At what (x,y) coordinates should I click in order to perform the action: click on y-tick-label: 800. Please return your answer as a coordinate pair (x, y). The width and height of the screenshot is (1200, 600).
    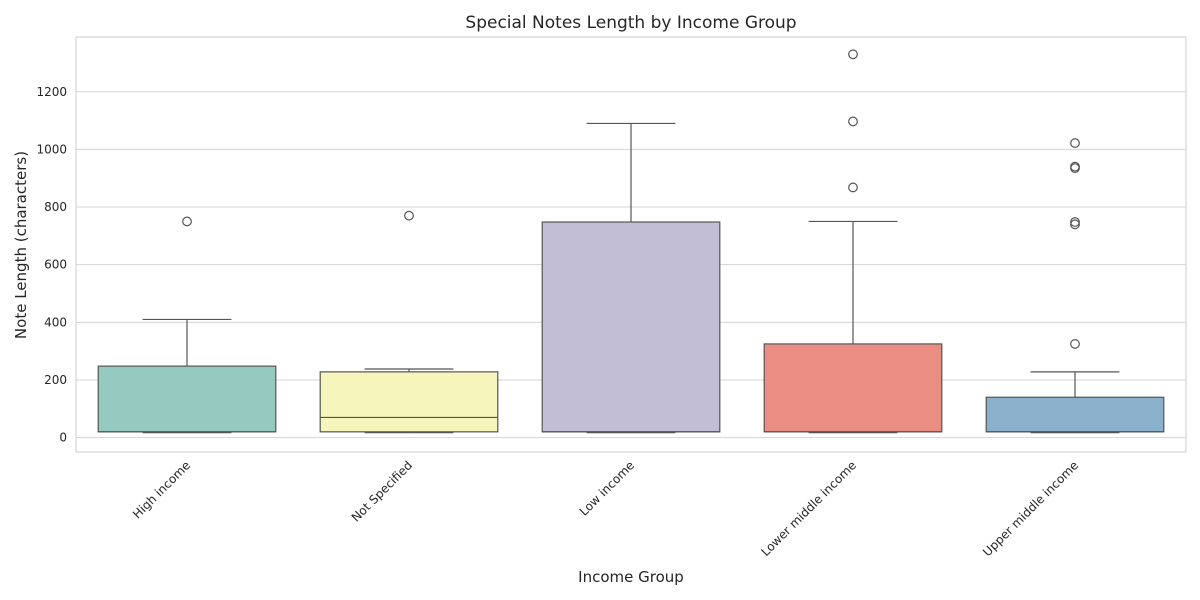
    Looking at the image, I should click on (55, 207).